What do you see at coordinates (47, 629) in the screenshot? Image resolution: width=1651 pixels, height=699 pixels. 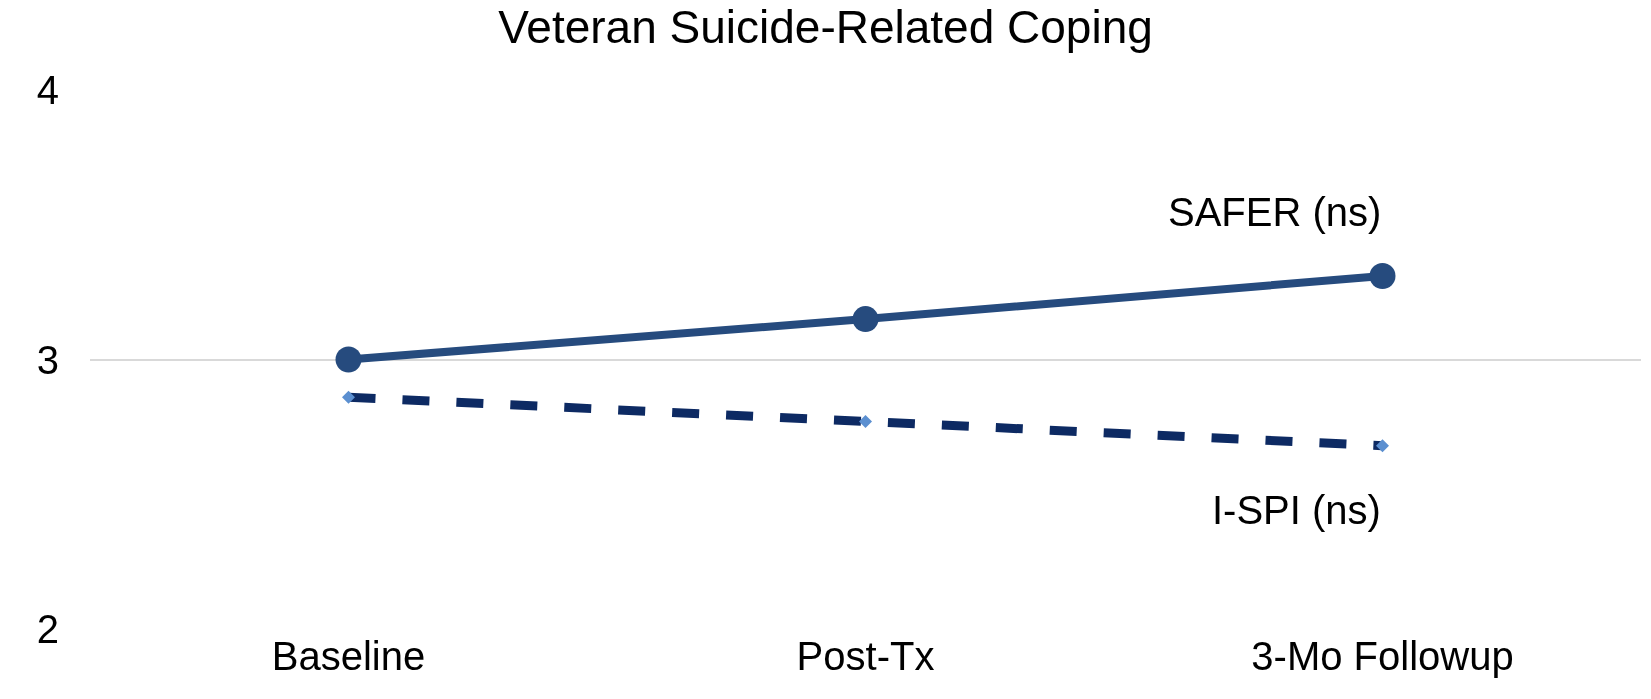 I see `y-tick-label: 2` at bounding box center [47, 629].